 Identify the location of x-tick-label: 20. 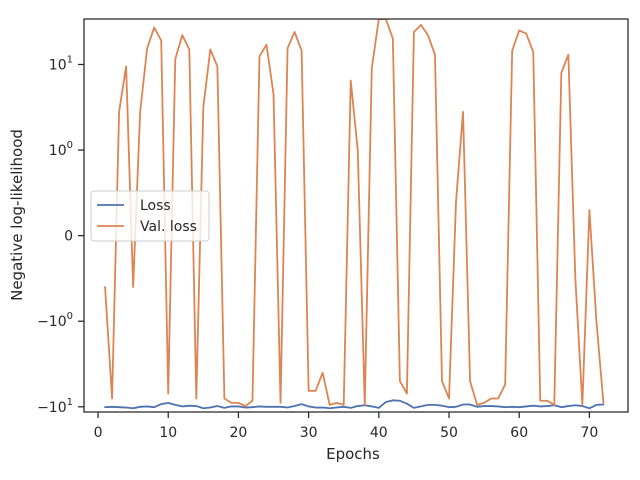
(239, 433).